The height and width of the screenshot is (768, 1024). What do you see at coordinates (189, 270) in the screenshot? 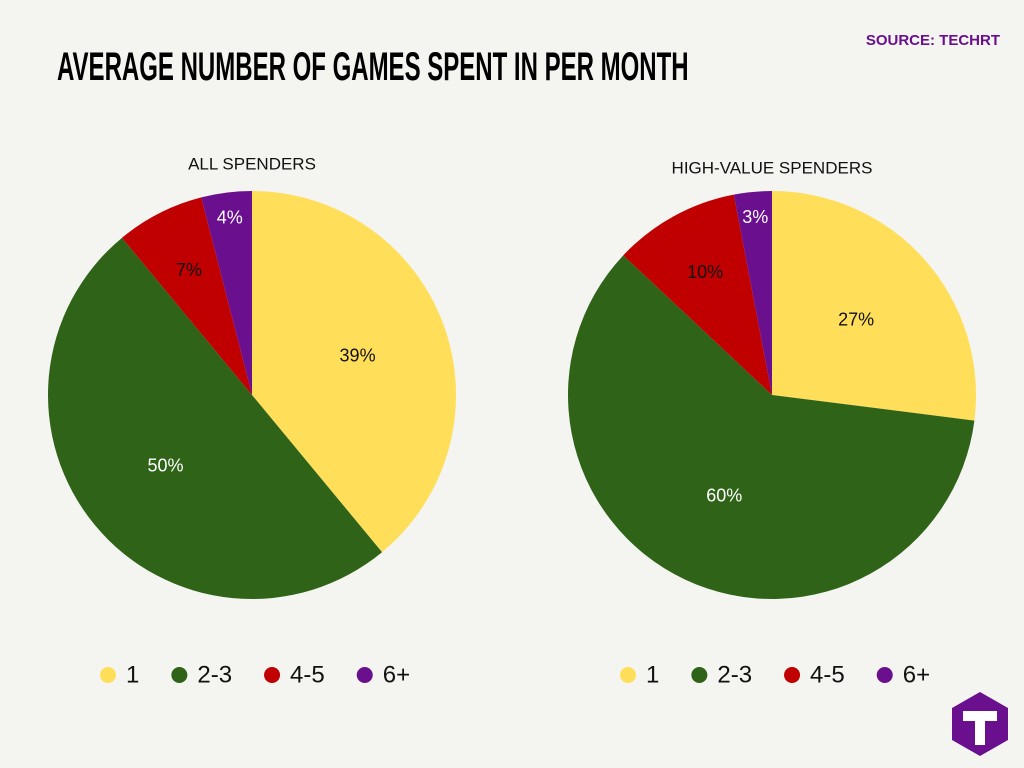
I see `data-label: 7%` at bounding box center [189, 270].